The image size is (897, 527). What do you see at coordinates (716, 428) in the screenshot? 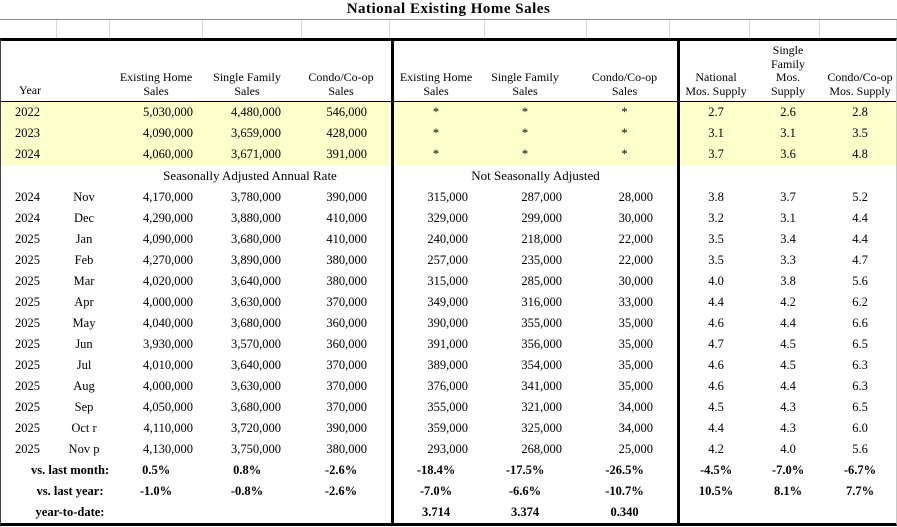
I see `supply-value: 4.4` at bounding box center [716, 428].